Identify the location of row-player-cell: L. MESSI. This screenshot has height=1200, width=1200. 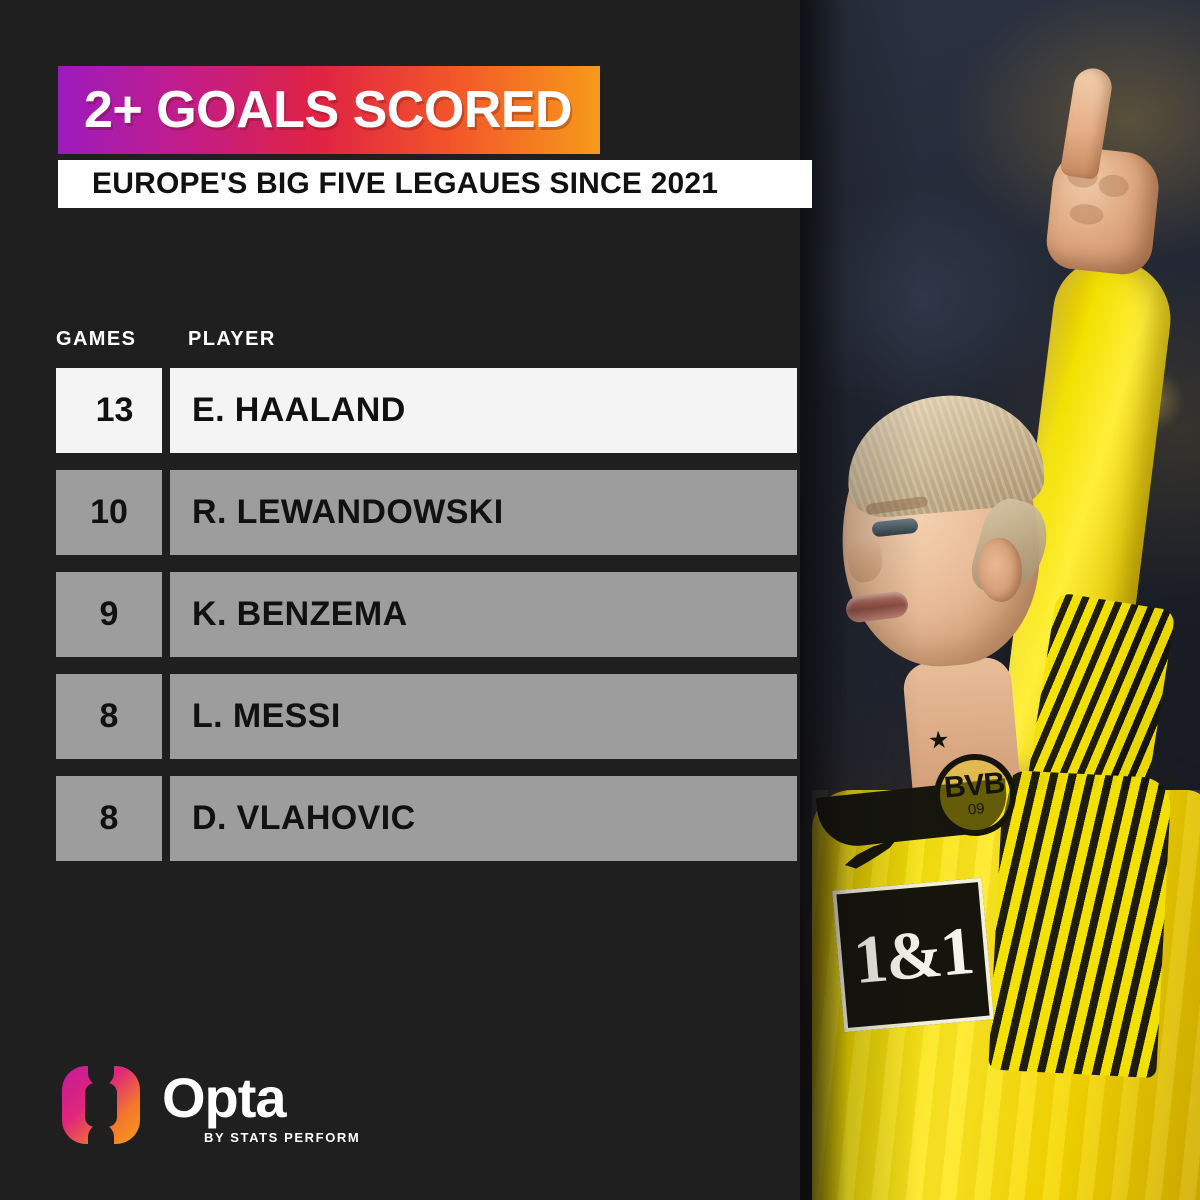
(483, 716).